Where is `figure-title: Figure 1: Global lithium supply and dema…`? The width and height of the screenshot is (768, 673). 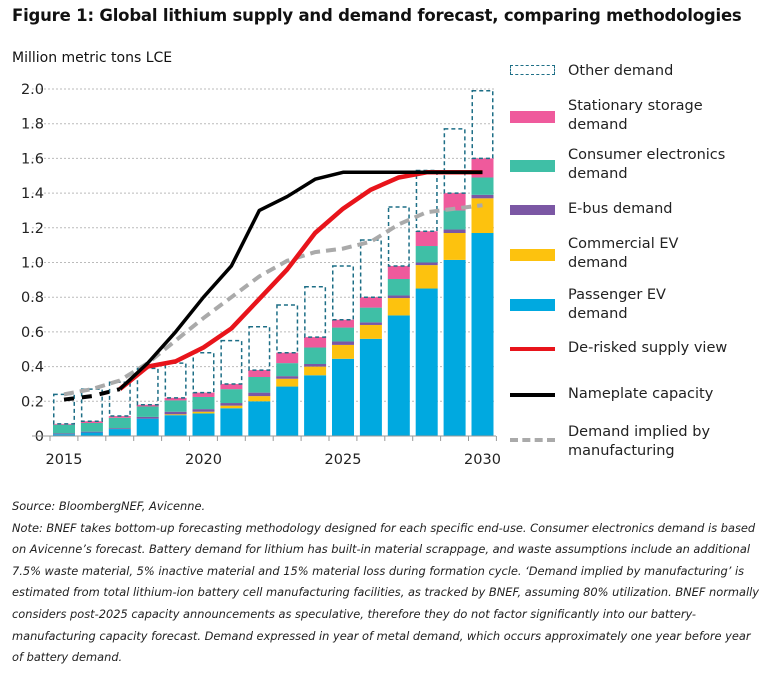
figure-title: Figure 1: Global lithium supply and dema… is located at coordinates (377, 15).